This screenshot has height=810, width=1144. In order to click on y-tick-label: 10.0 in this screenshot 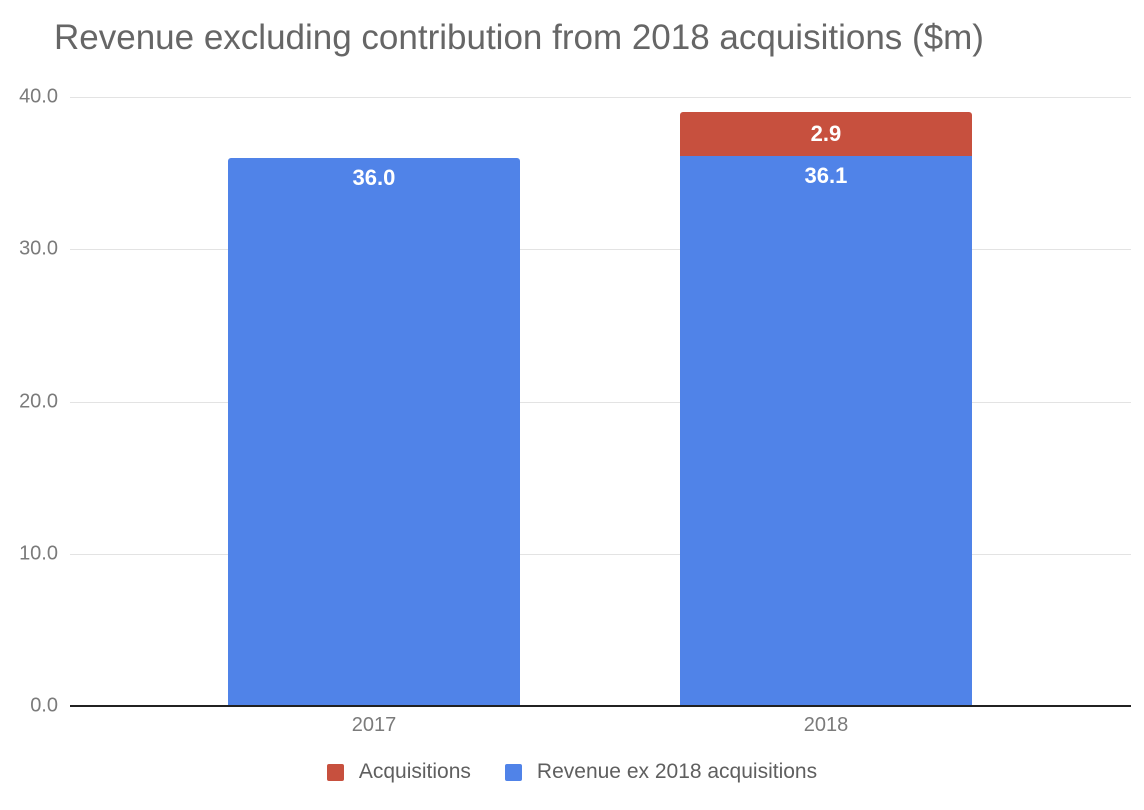, I will do `click(38, 553)`.